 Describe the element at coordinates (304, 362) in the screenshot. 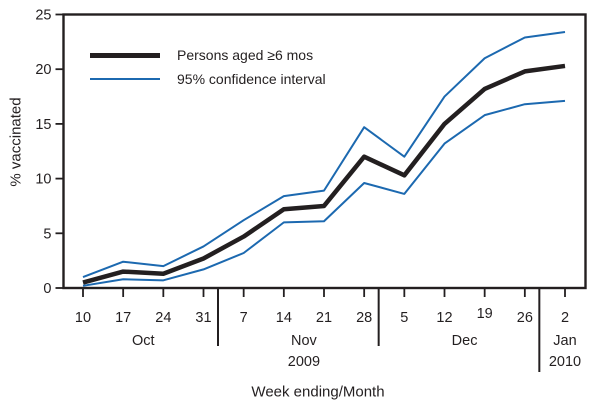

I see `year-label: 2009` at that location.